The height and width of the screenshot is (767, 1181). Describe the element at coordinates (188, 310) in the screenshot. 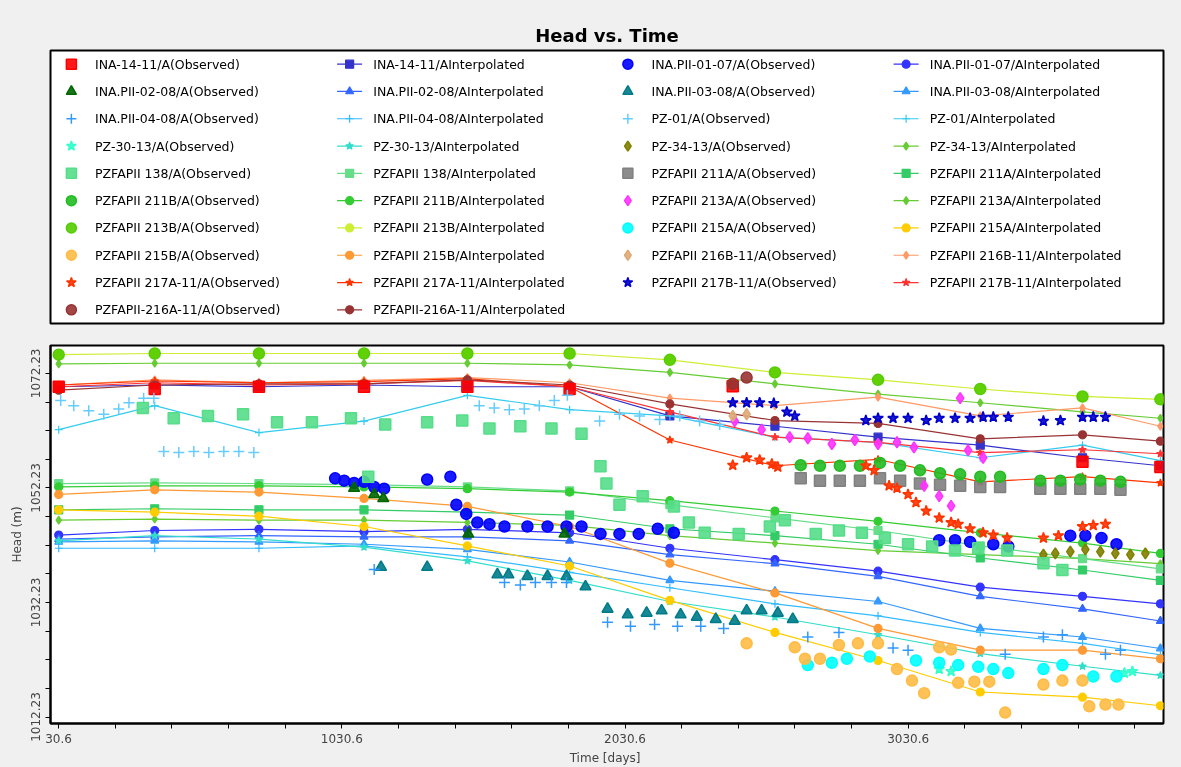

I see `legend-label: PZFAPII-216A-11/A(Observed)` at that location.